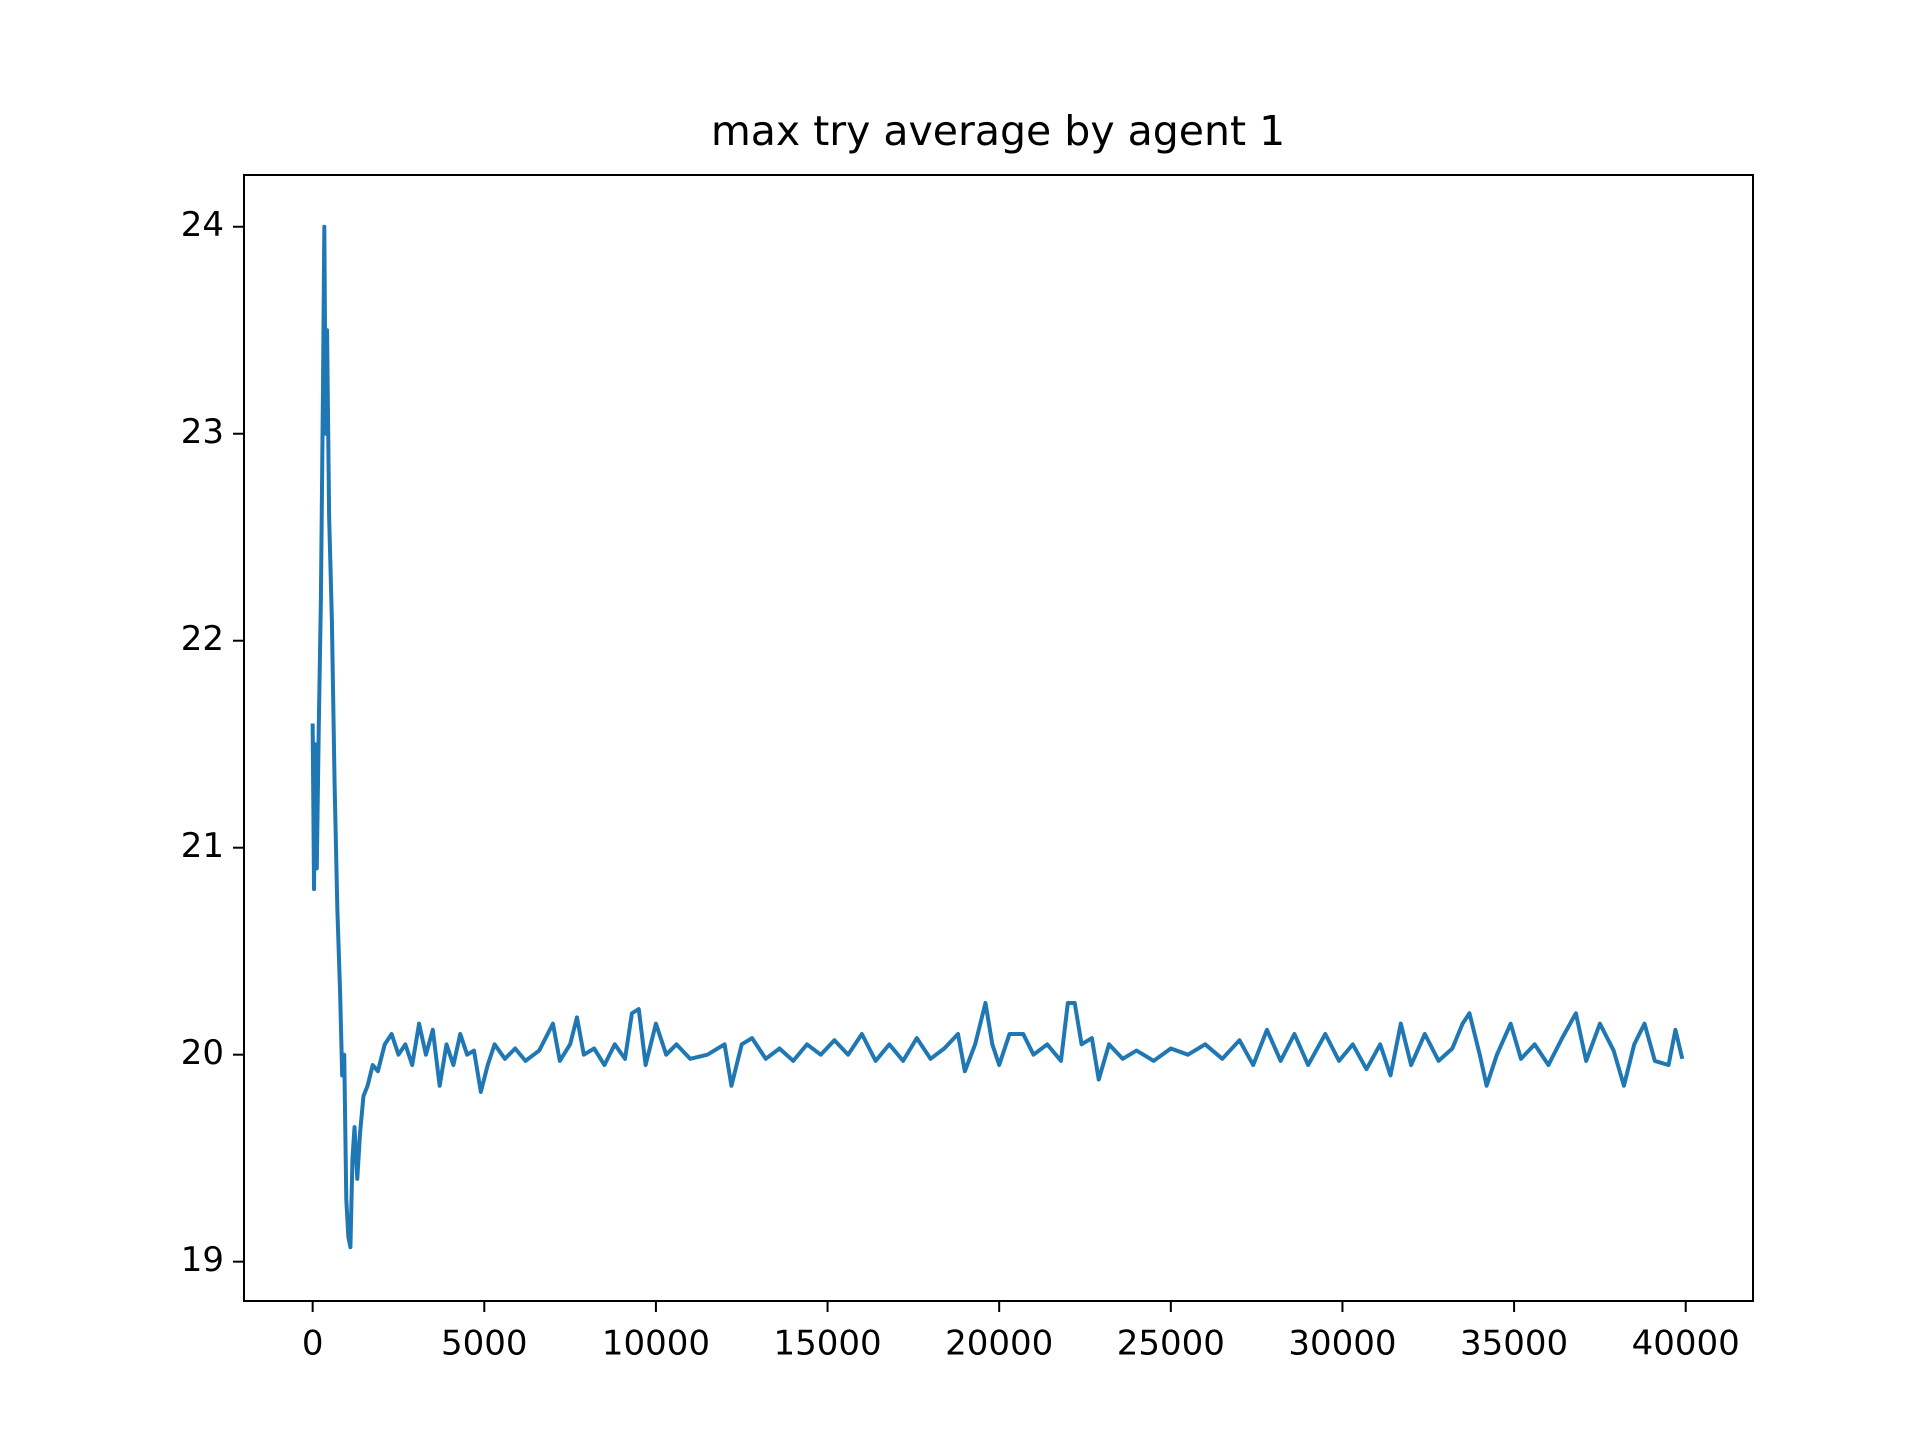 The image size is (1920, 1440). What do you see at coordinates (202, 225) in the screenshot?
I see `y-tick-label: 24` at bounding box center [202, 225].